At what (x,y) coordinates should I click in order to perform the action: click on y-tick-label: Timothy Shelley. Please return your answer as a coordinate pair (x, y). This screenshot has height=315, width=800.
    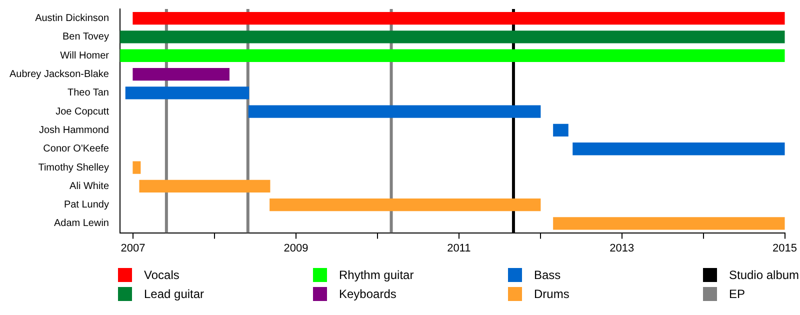
    Looking at the image, I should click on (73, 168).